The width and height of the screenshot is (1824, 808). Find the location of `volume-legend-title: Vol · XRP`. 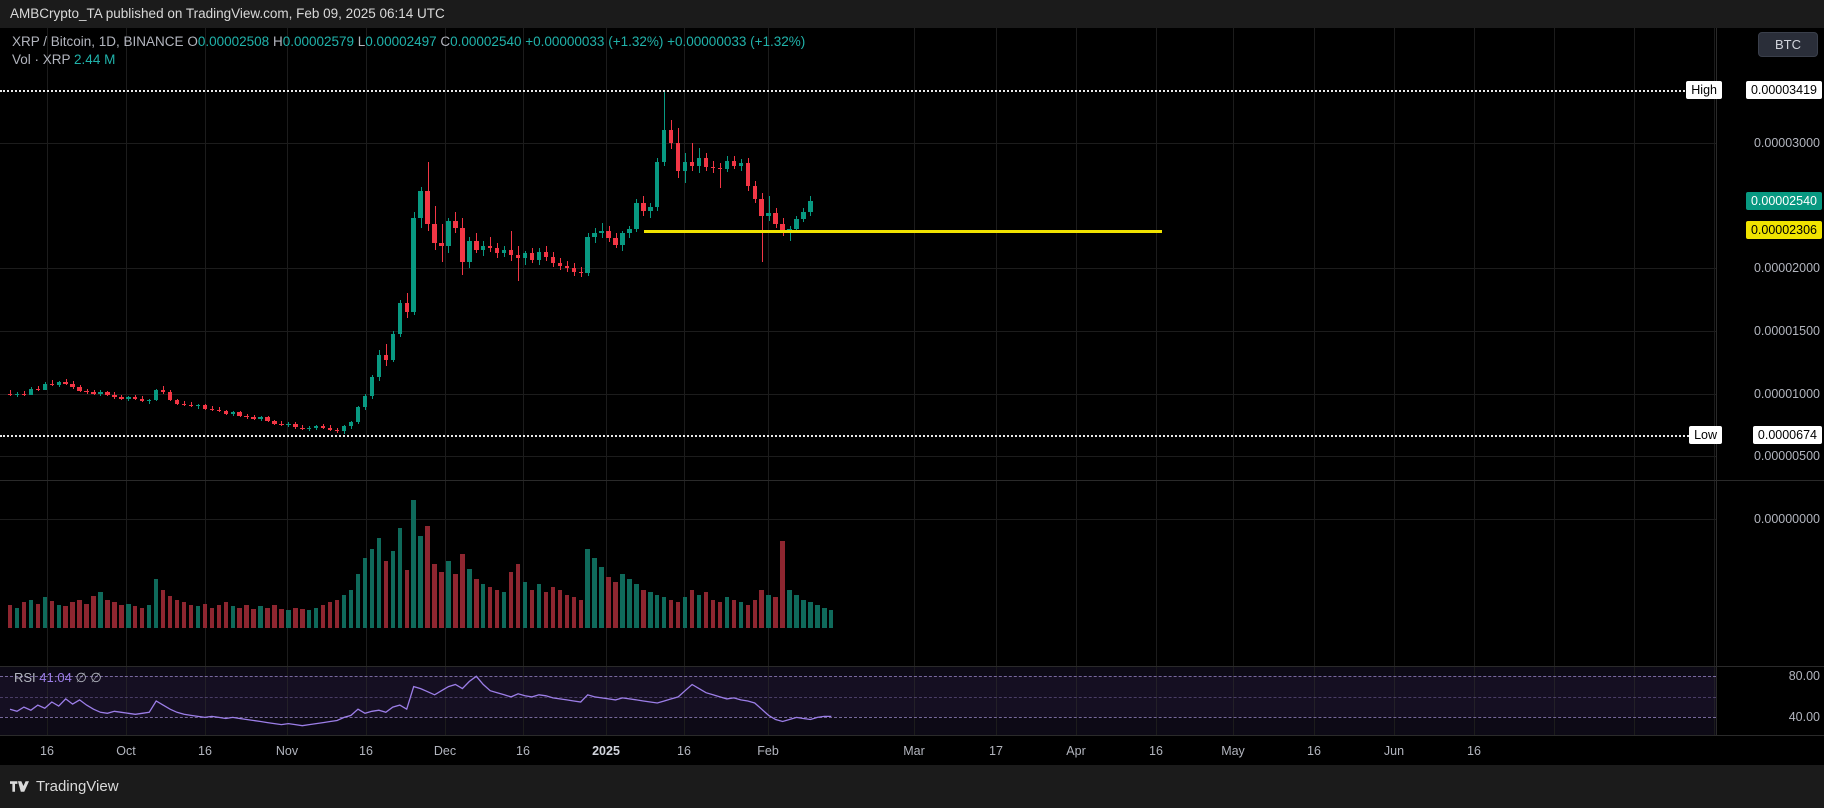

volume-legend-title: Vol · XRP is located at coordinates (41, 59).